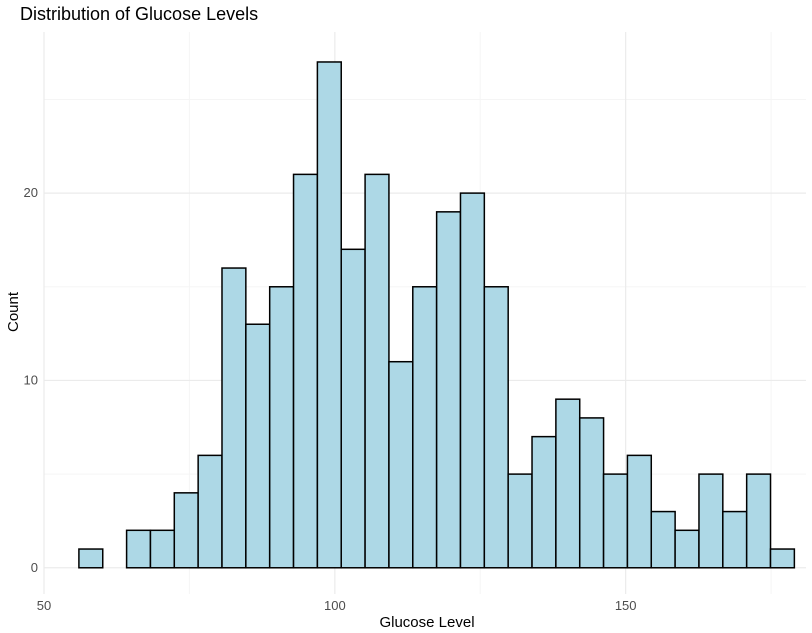 This screenshot has width=812, height=633. What do you see at coordinates (13, 311) in the screenshot?
I see `y-axis-title: Count` at bounding box center [13, 311].